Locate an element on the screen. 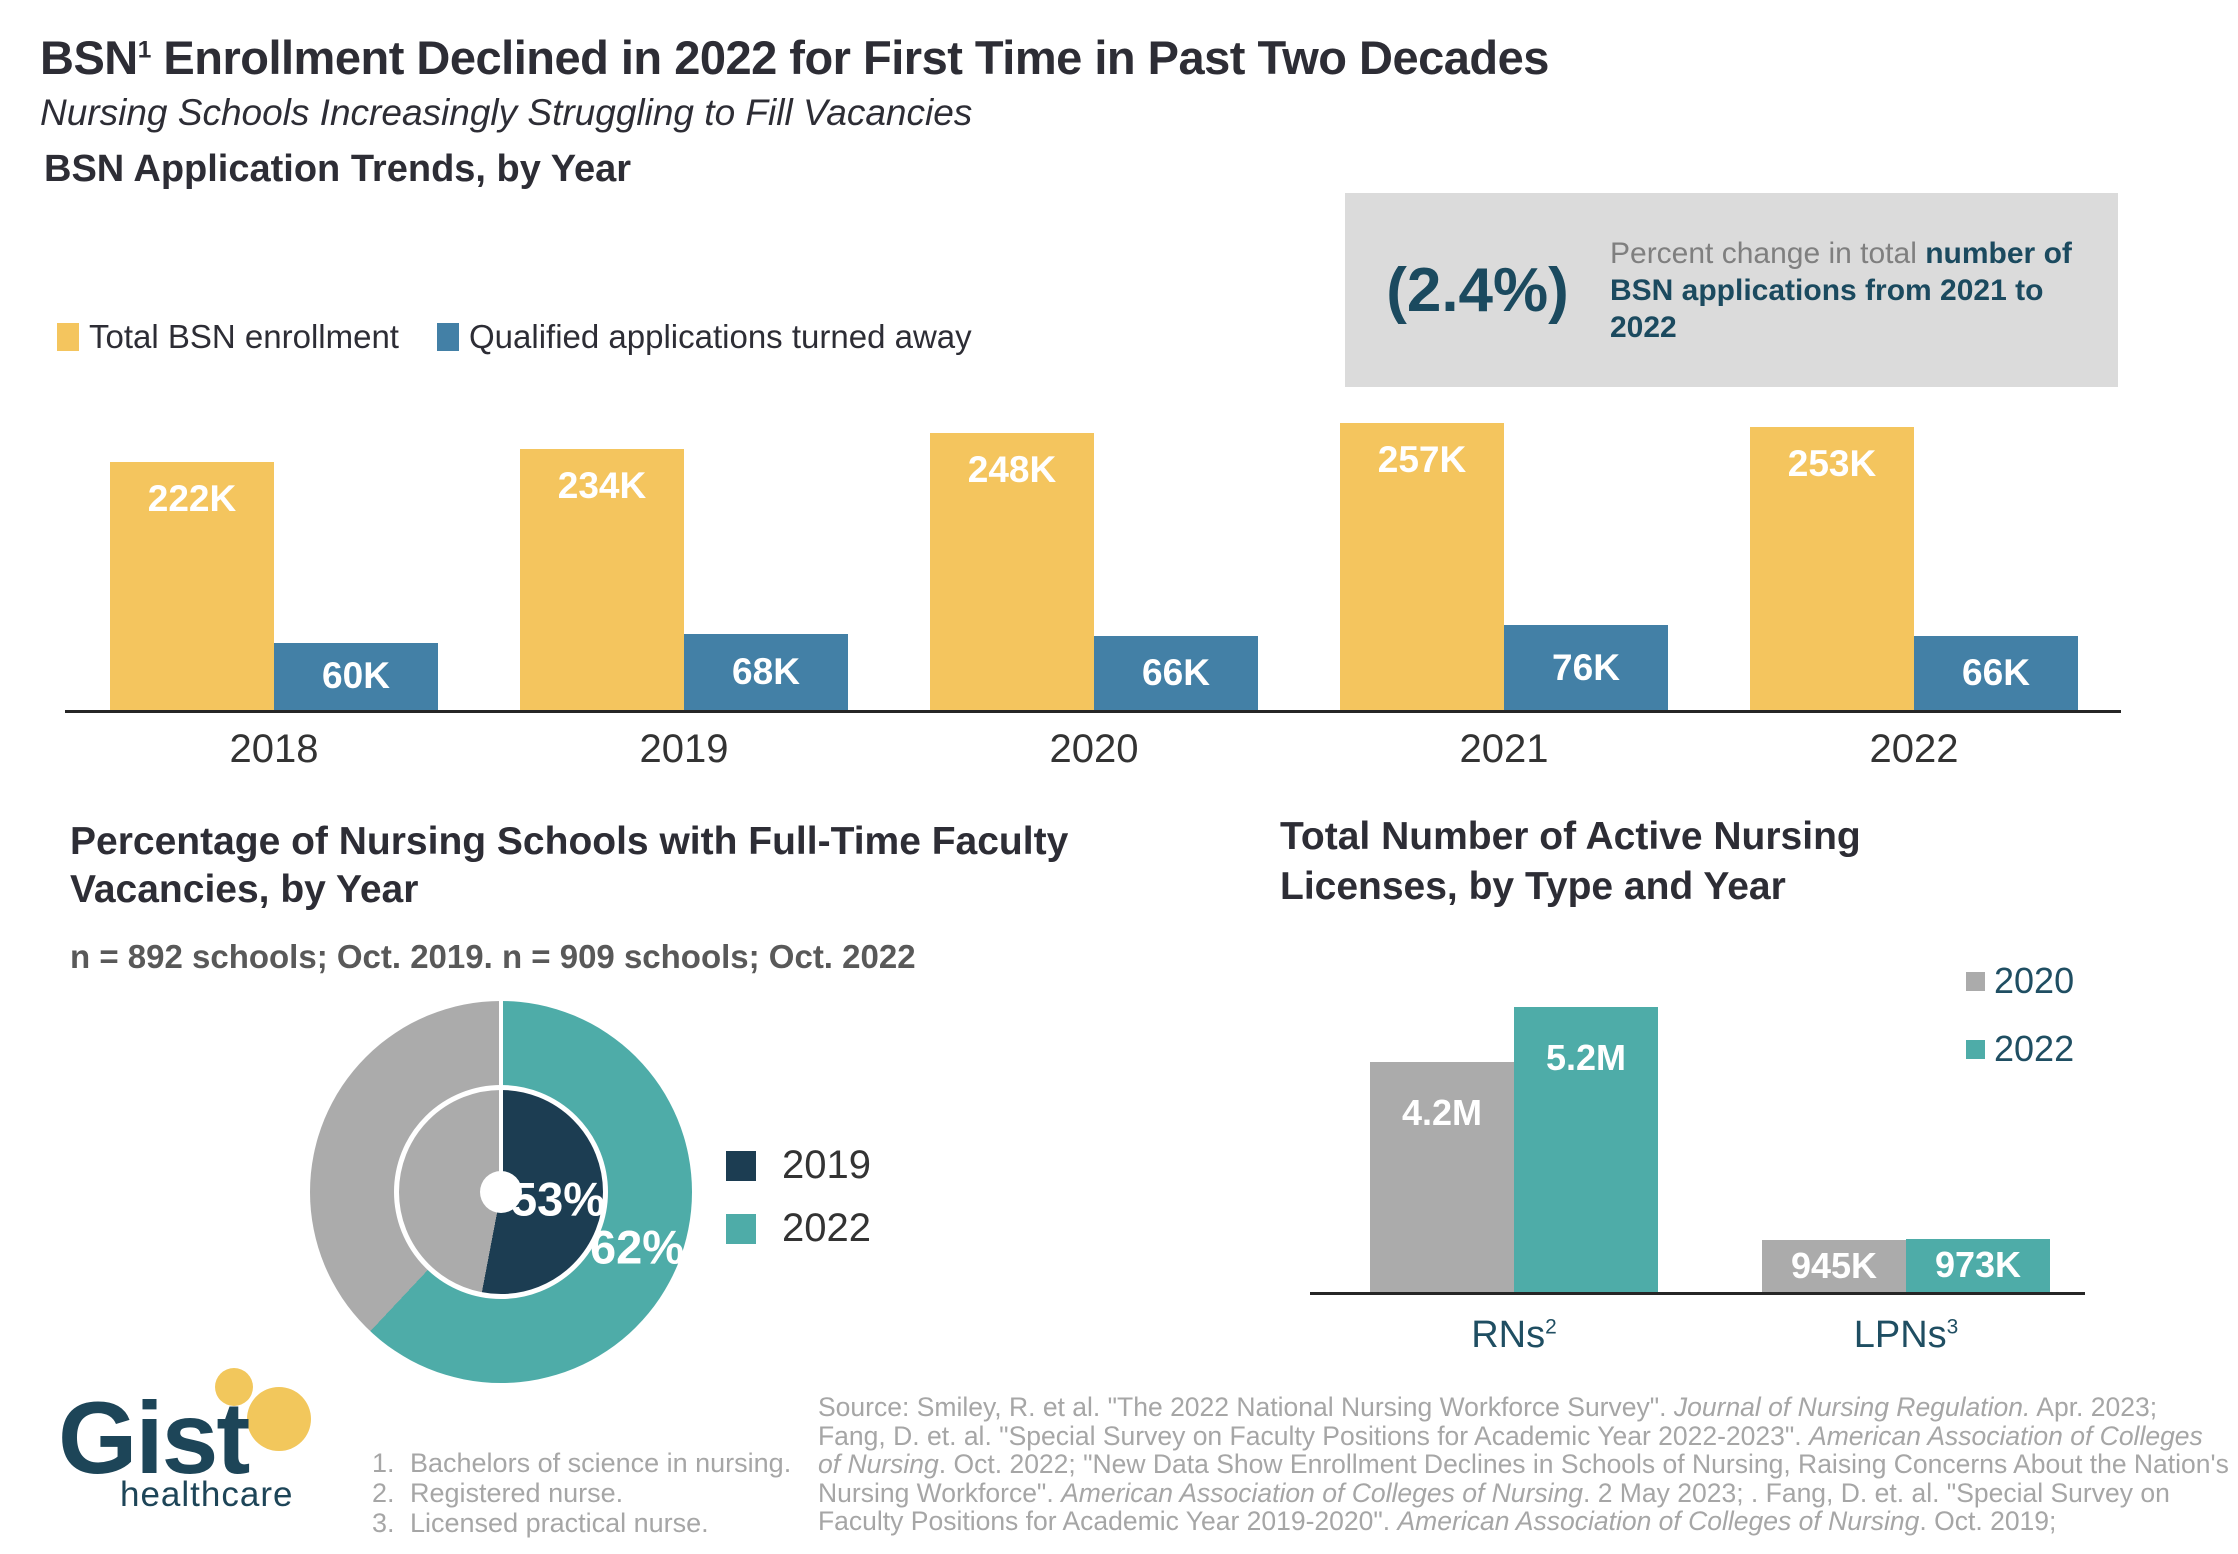 This screenshot has height=1554, width=2238. bar-value-label: 973K is located at coordinates (1978, 1265).